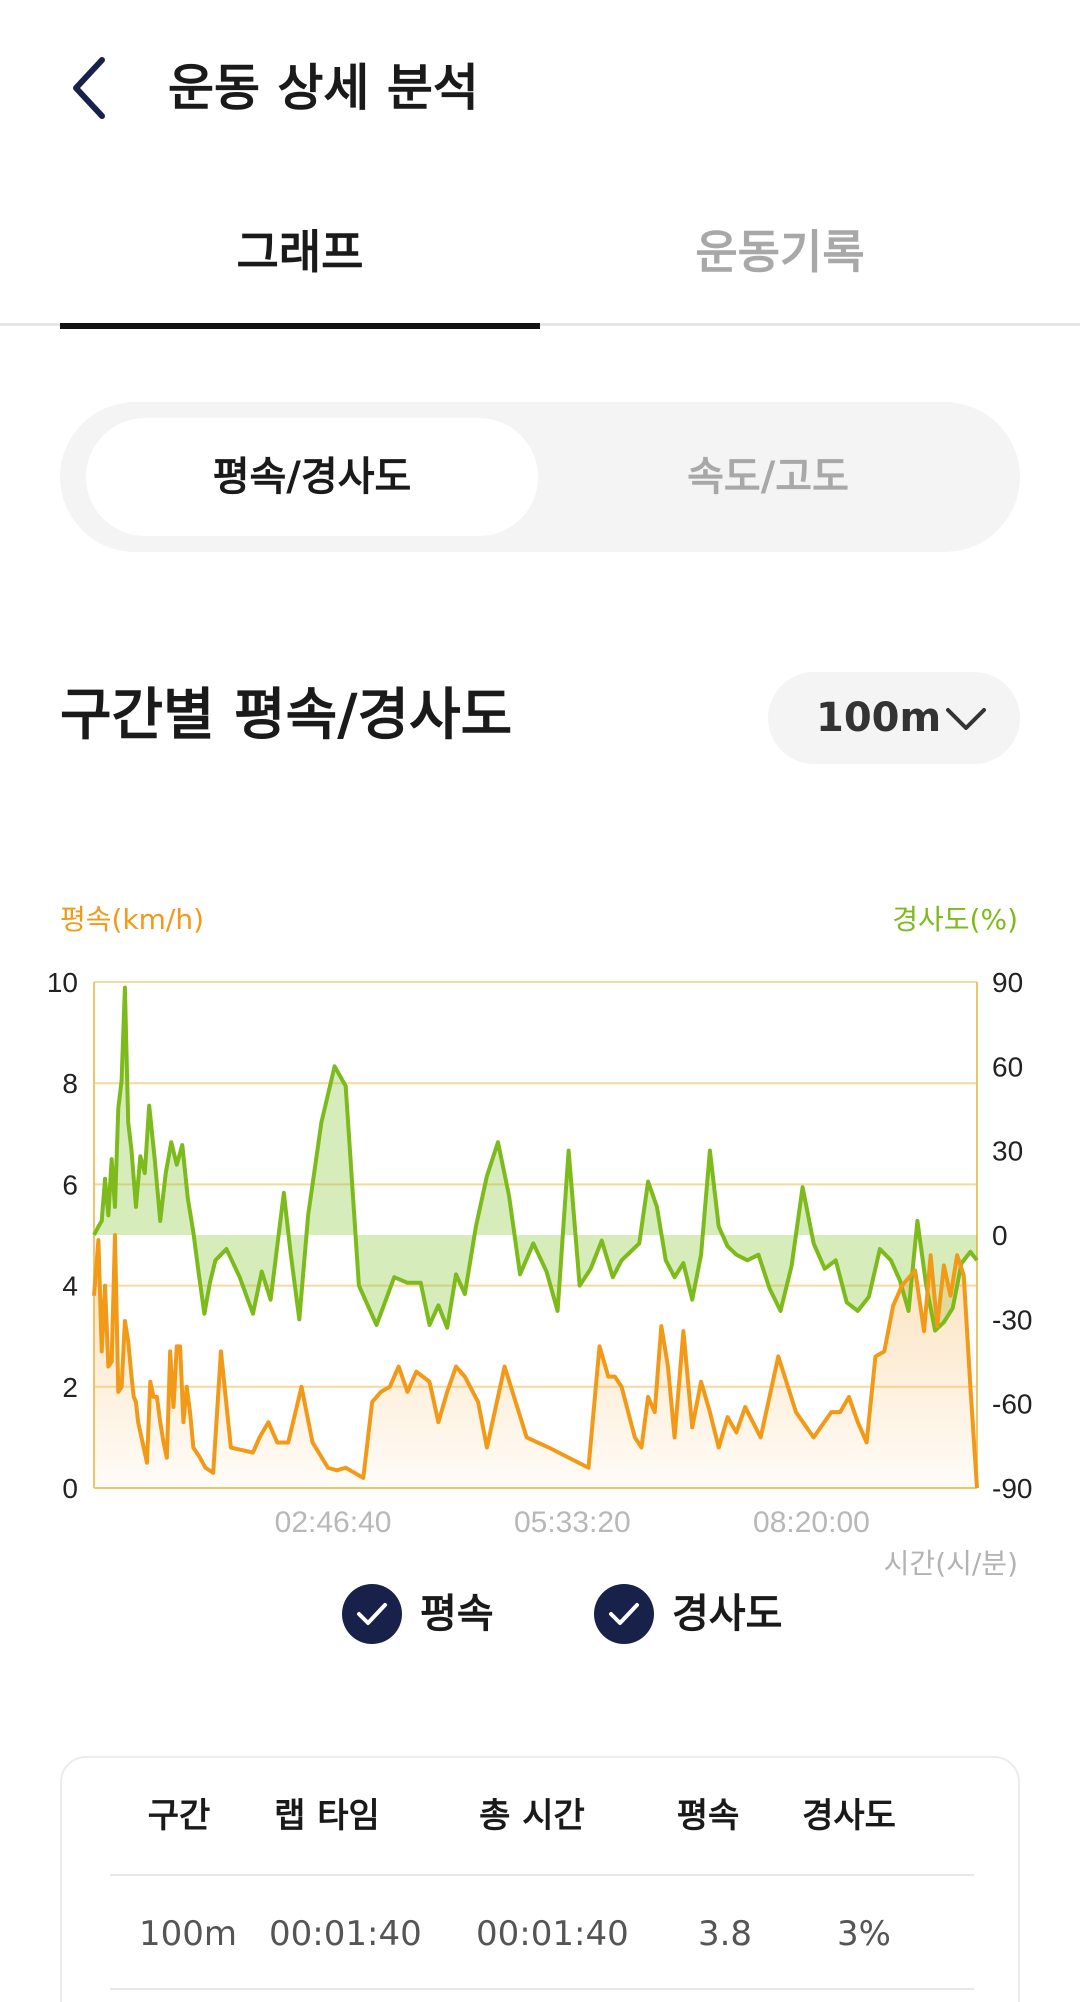 This screenshot has height=2002, width=1080. What do you see at coordinates (879, 718) in the screenshot?
I see `interval-value: 100m` at bounding box center [879, 718].